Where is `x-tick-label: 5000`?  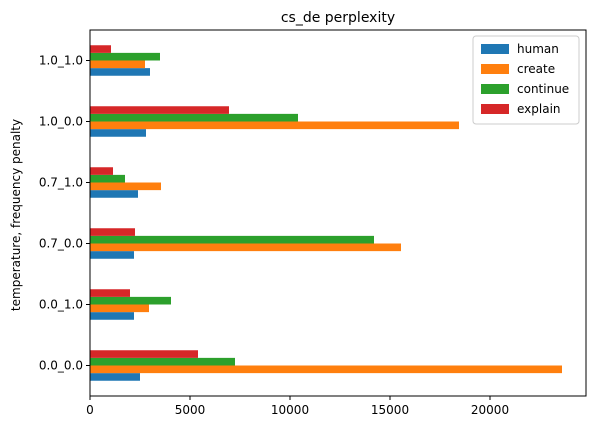 x-tick-label: 5000 is located at coordinates (190, 410).